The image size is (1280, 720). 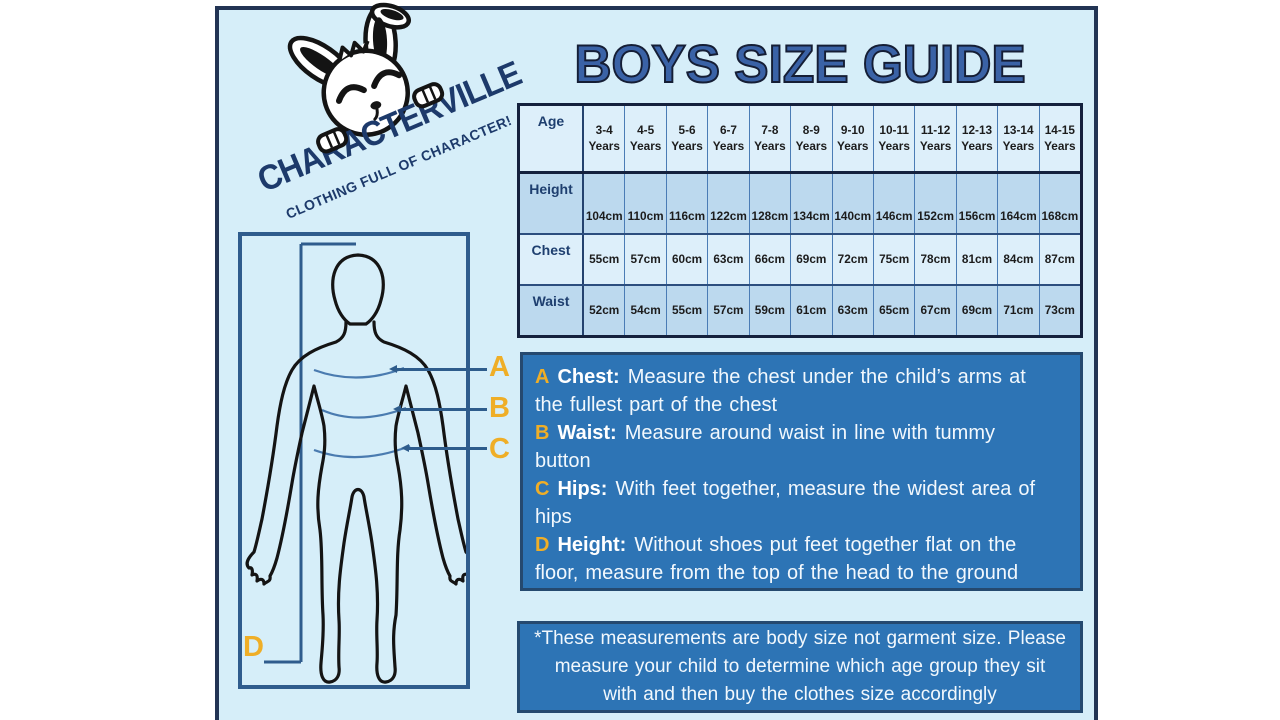 I want to click on waist-value: 61cm, so click(x=812, y=310).